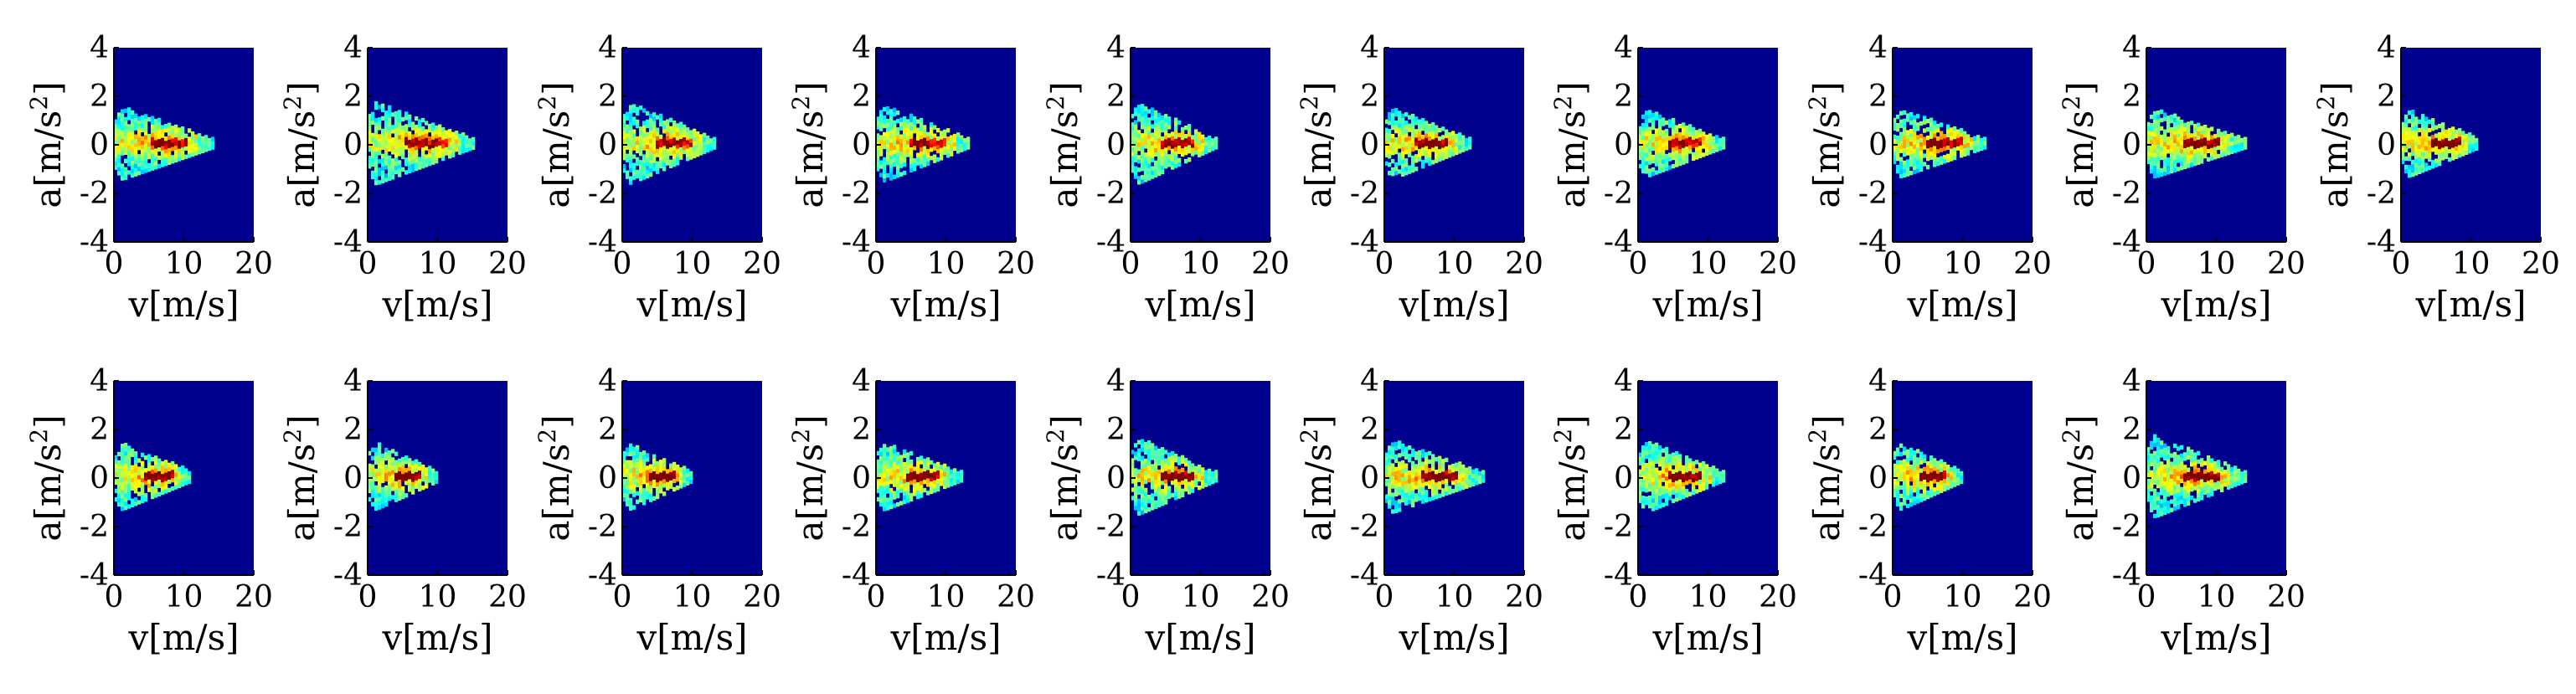 Image resolution: width=2576 pixels, height=694 pixels. Describe the element at coordinates (809, 477) in the screenshot. I see `y-axis-label: a[m/s2]` at that location.